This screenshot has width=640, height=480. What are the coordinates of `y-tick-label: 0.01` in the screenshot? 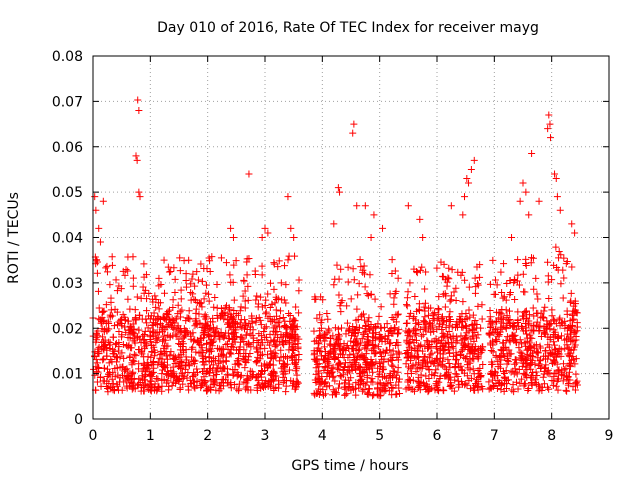 It's located at (67, 375).